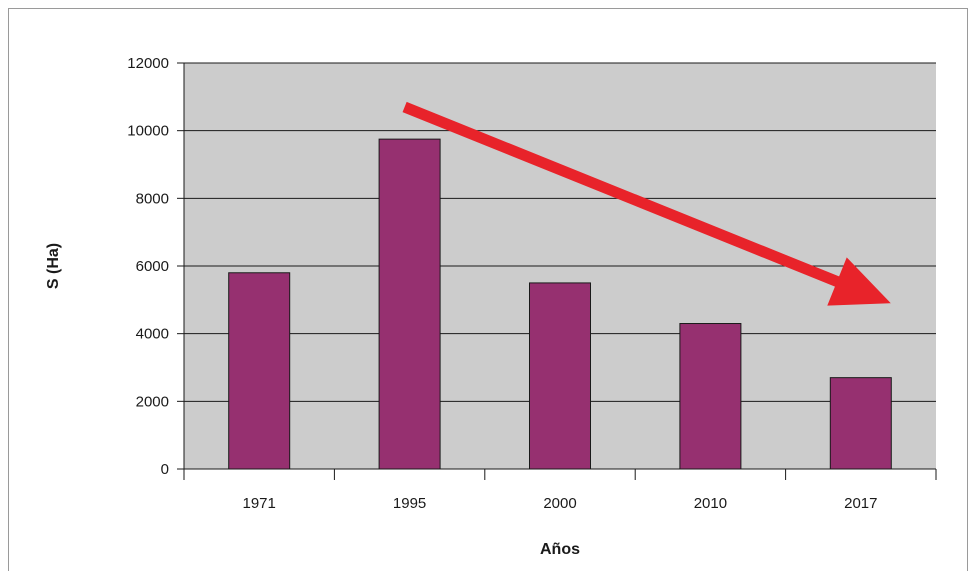 The image size is (970, 572). I want to click on x-tick-labels: 1971 1995 2000 2010 2017, so click(560, 503).